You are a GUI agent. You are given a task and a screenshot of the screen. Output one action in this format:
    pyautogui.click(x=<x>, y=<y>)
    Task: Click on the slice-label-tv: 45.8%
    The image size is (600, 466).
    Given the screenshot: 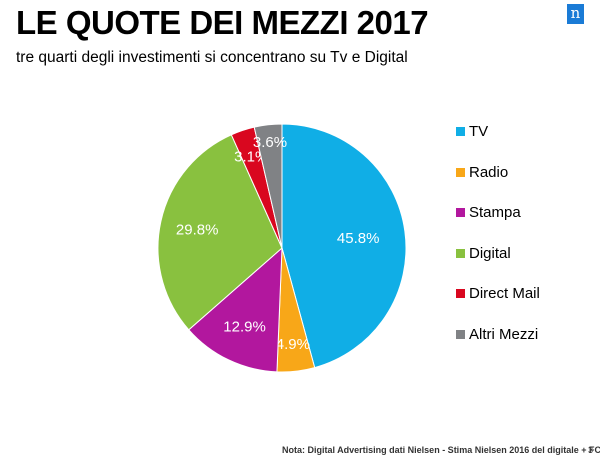 What is the action you would take?
    pyautogui.click(x=358, y=238)
    